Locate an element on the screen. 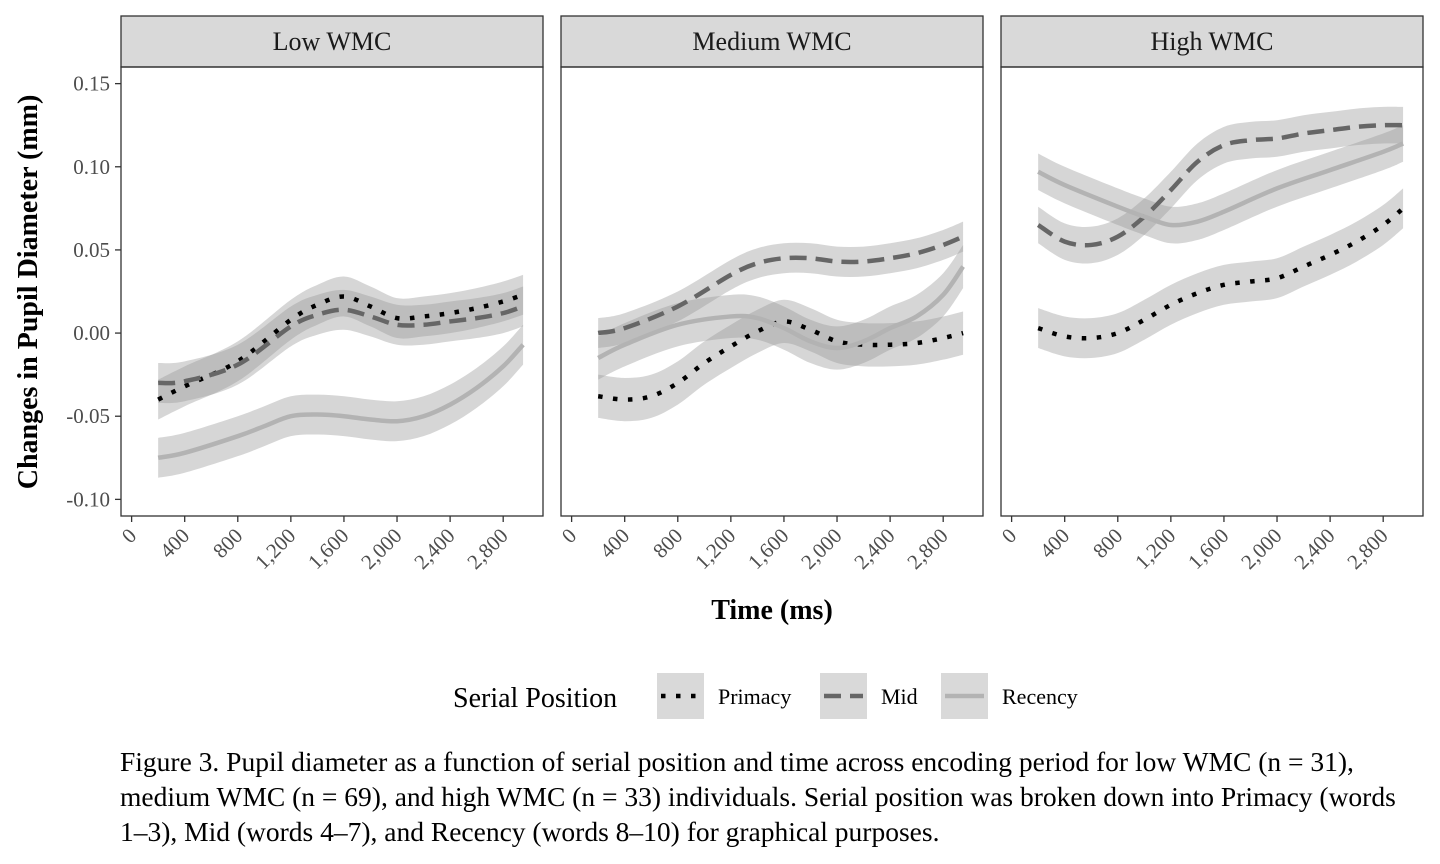  legend: Serial Position Primacy Mid Recency is located at coordinates (765, 696).